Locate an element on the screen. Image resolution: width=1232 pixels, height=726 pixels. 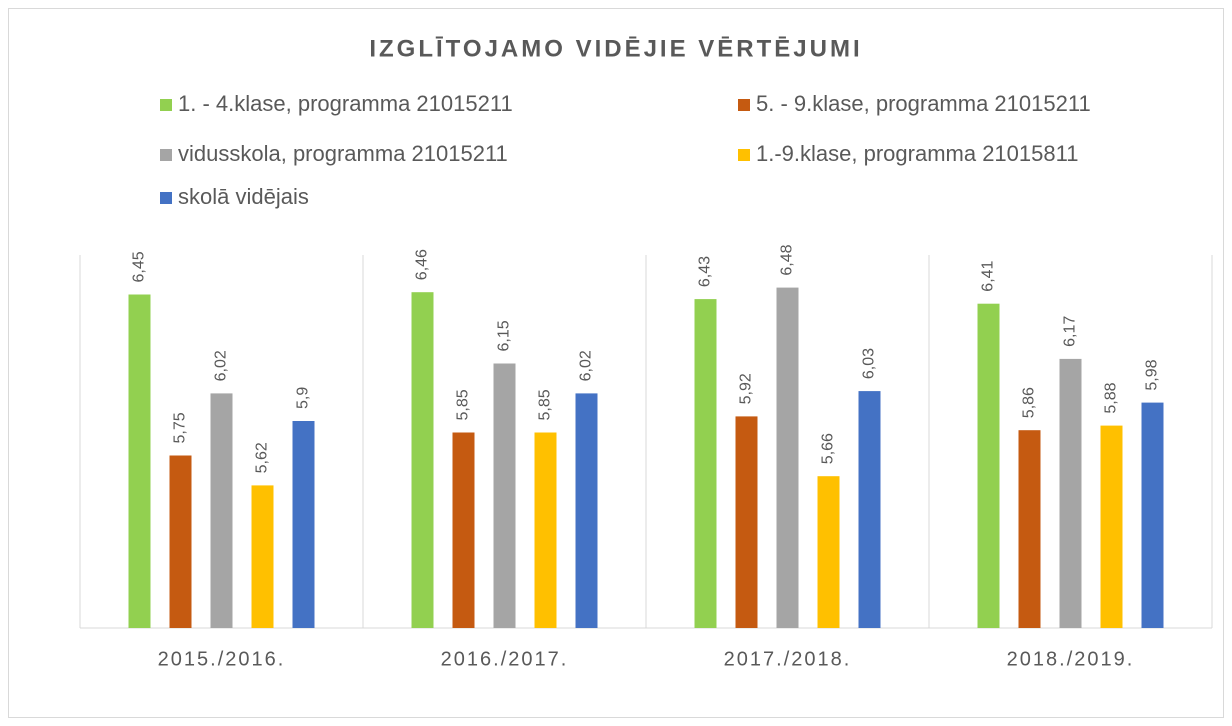
data-label: 5,62 is located at coordinates (262, 457).